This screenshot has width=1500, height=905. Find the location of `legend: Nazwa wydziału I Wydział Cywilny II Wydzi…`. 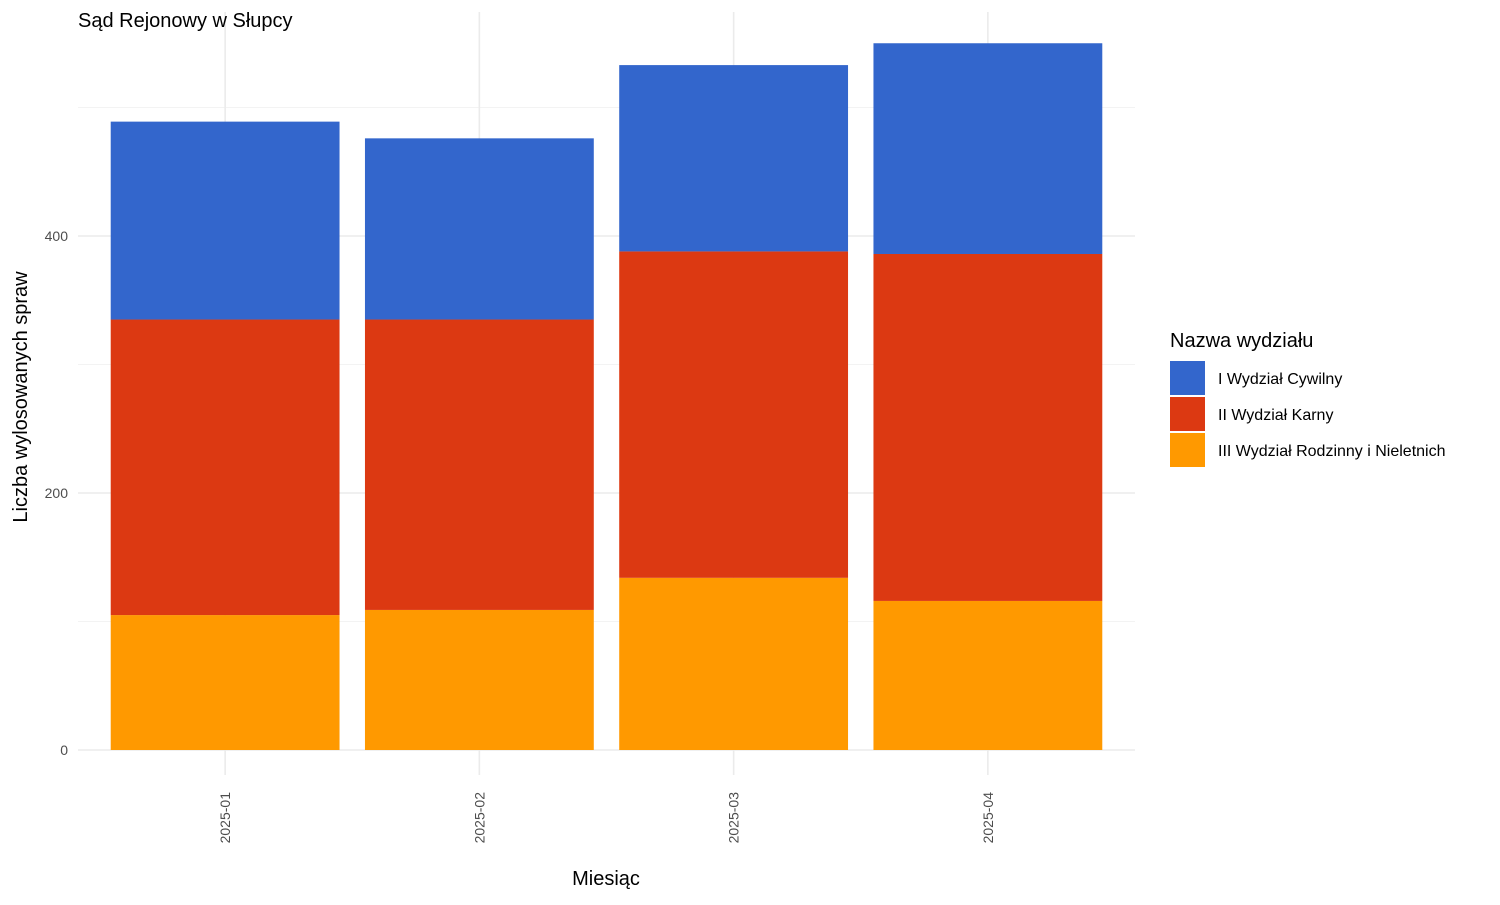

legend: Nazwa wydziału I Wydział Cywilny II Wydzi… is located at coordinates (1308, 398).